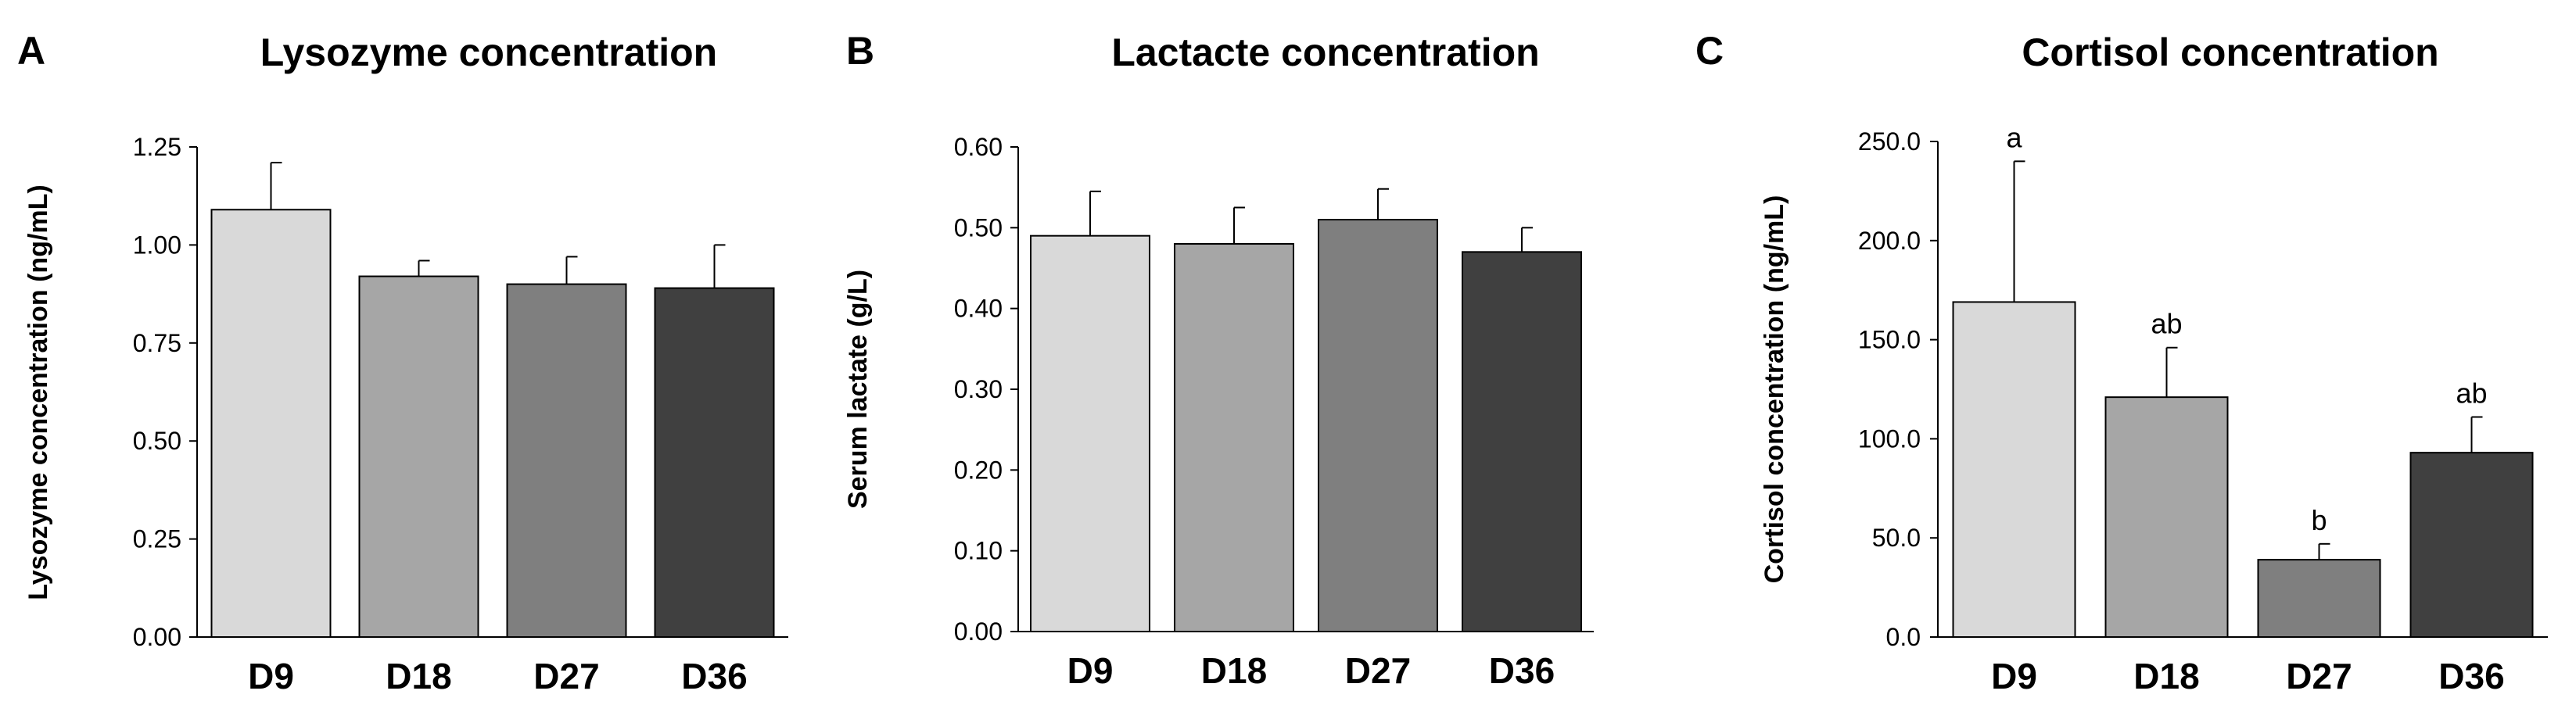 This screenshot has height=723, width=2576. I want to click on y-tick-label: 0.75, so click(157, 343).